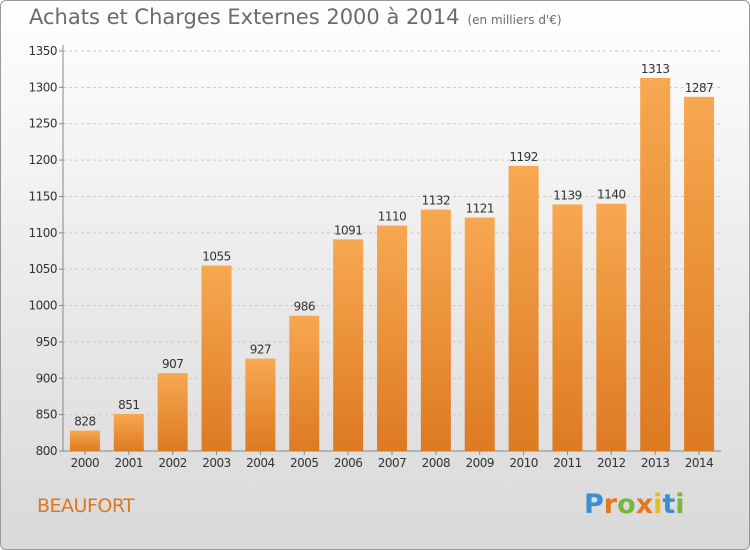  Describe the element at coordinates (655, 69) in the screenshot. I see `data-label: 1313` at that location.